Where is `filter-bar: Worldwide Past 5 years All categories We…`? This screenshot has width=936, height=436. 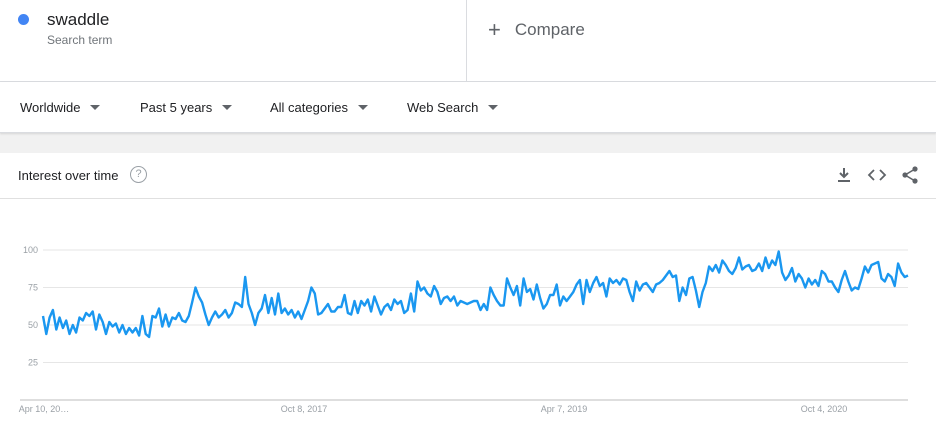 filter-bar: Worldwide Past 5 years All categories We… is located at coordinates (468, 107).